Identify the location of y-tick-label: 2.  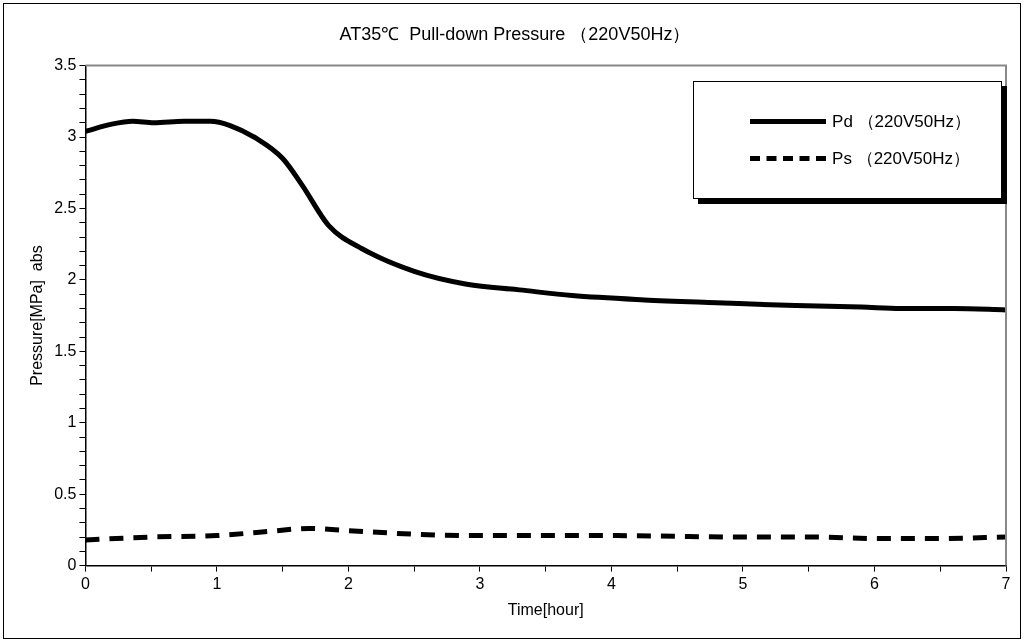
(72, 279).